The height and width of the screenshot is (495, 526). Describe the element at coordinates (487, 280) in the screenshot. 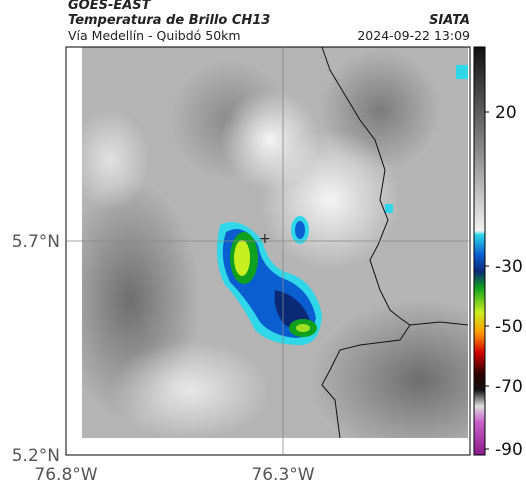

I see `colorbar-ticks` at that location.